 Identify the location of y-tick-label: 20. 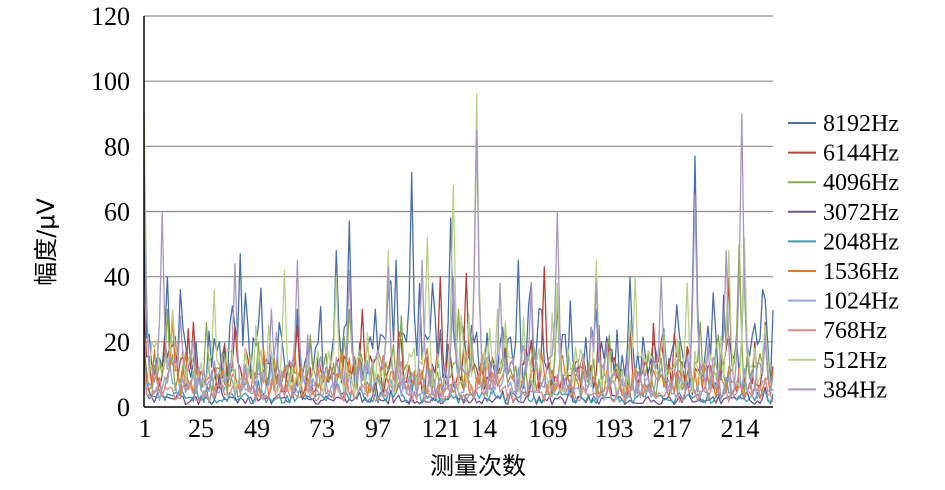
(117, 342).